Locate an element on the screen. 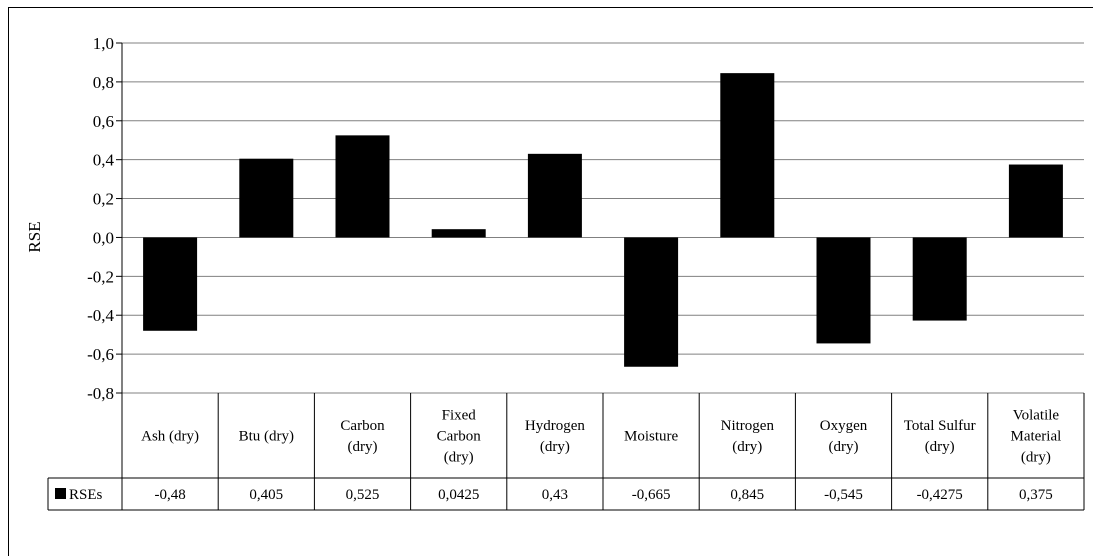 The image size is (1093, 556). y-tick-label: 0,2 is located at coordinates (103, 199).